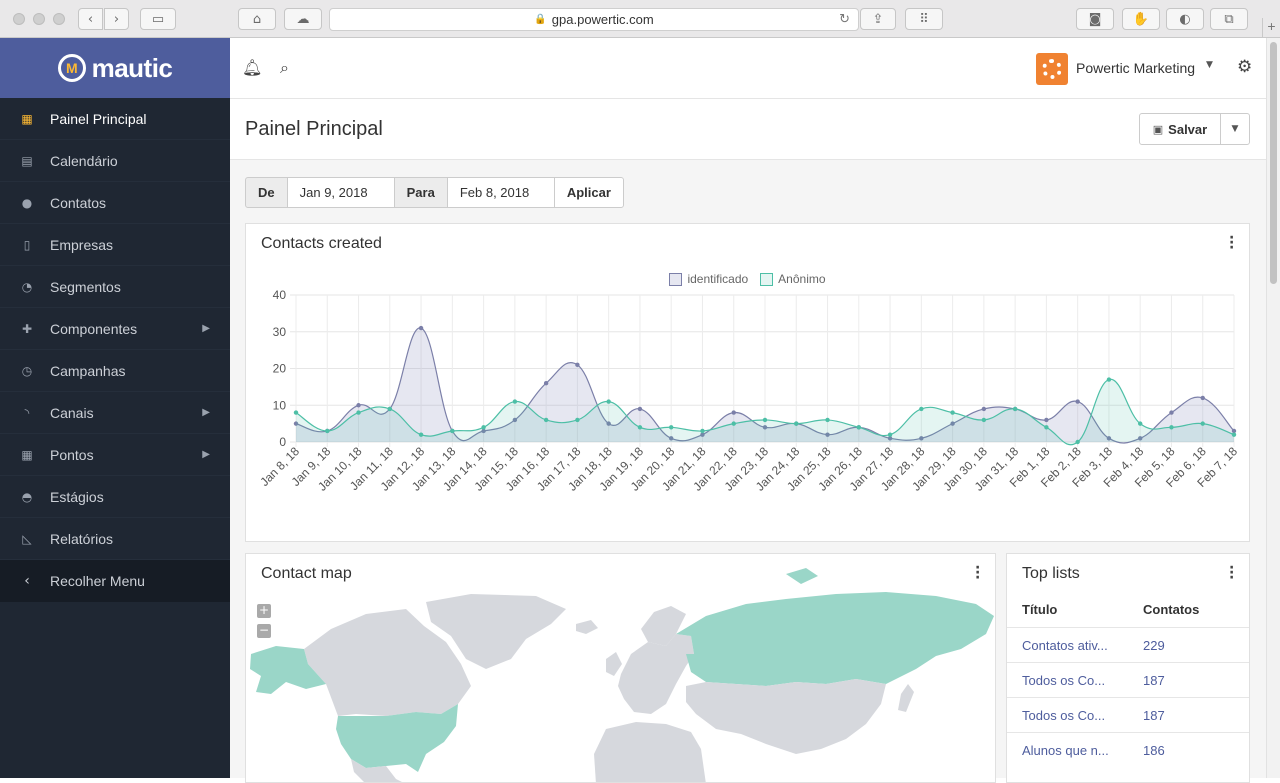 This screenshot has height=783, width=1280. Describe the element at coordinates (115, 245) in the screenshot. I see `sidebar-item-empresas: ▯ Empresas` at that location.